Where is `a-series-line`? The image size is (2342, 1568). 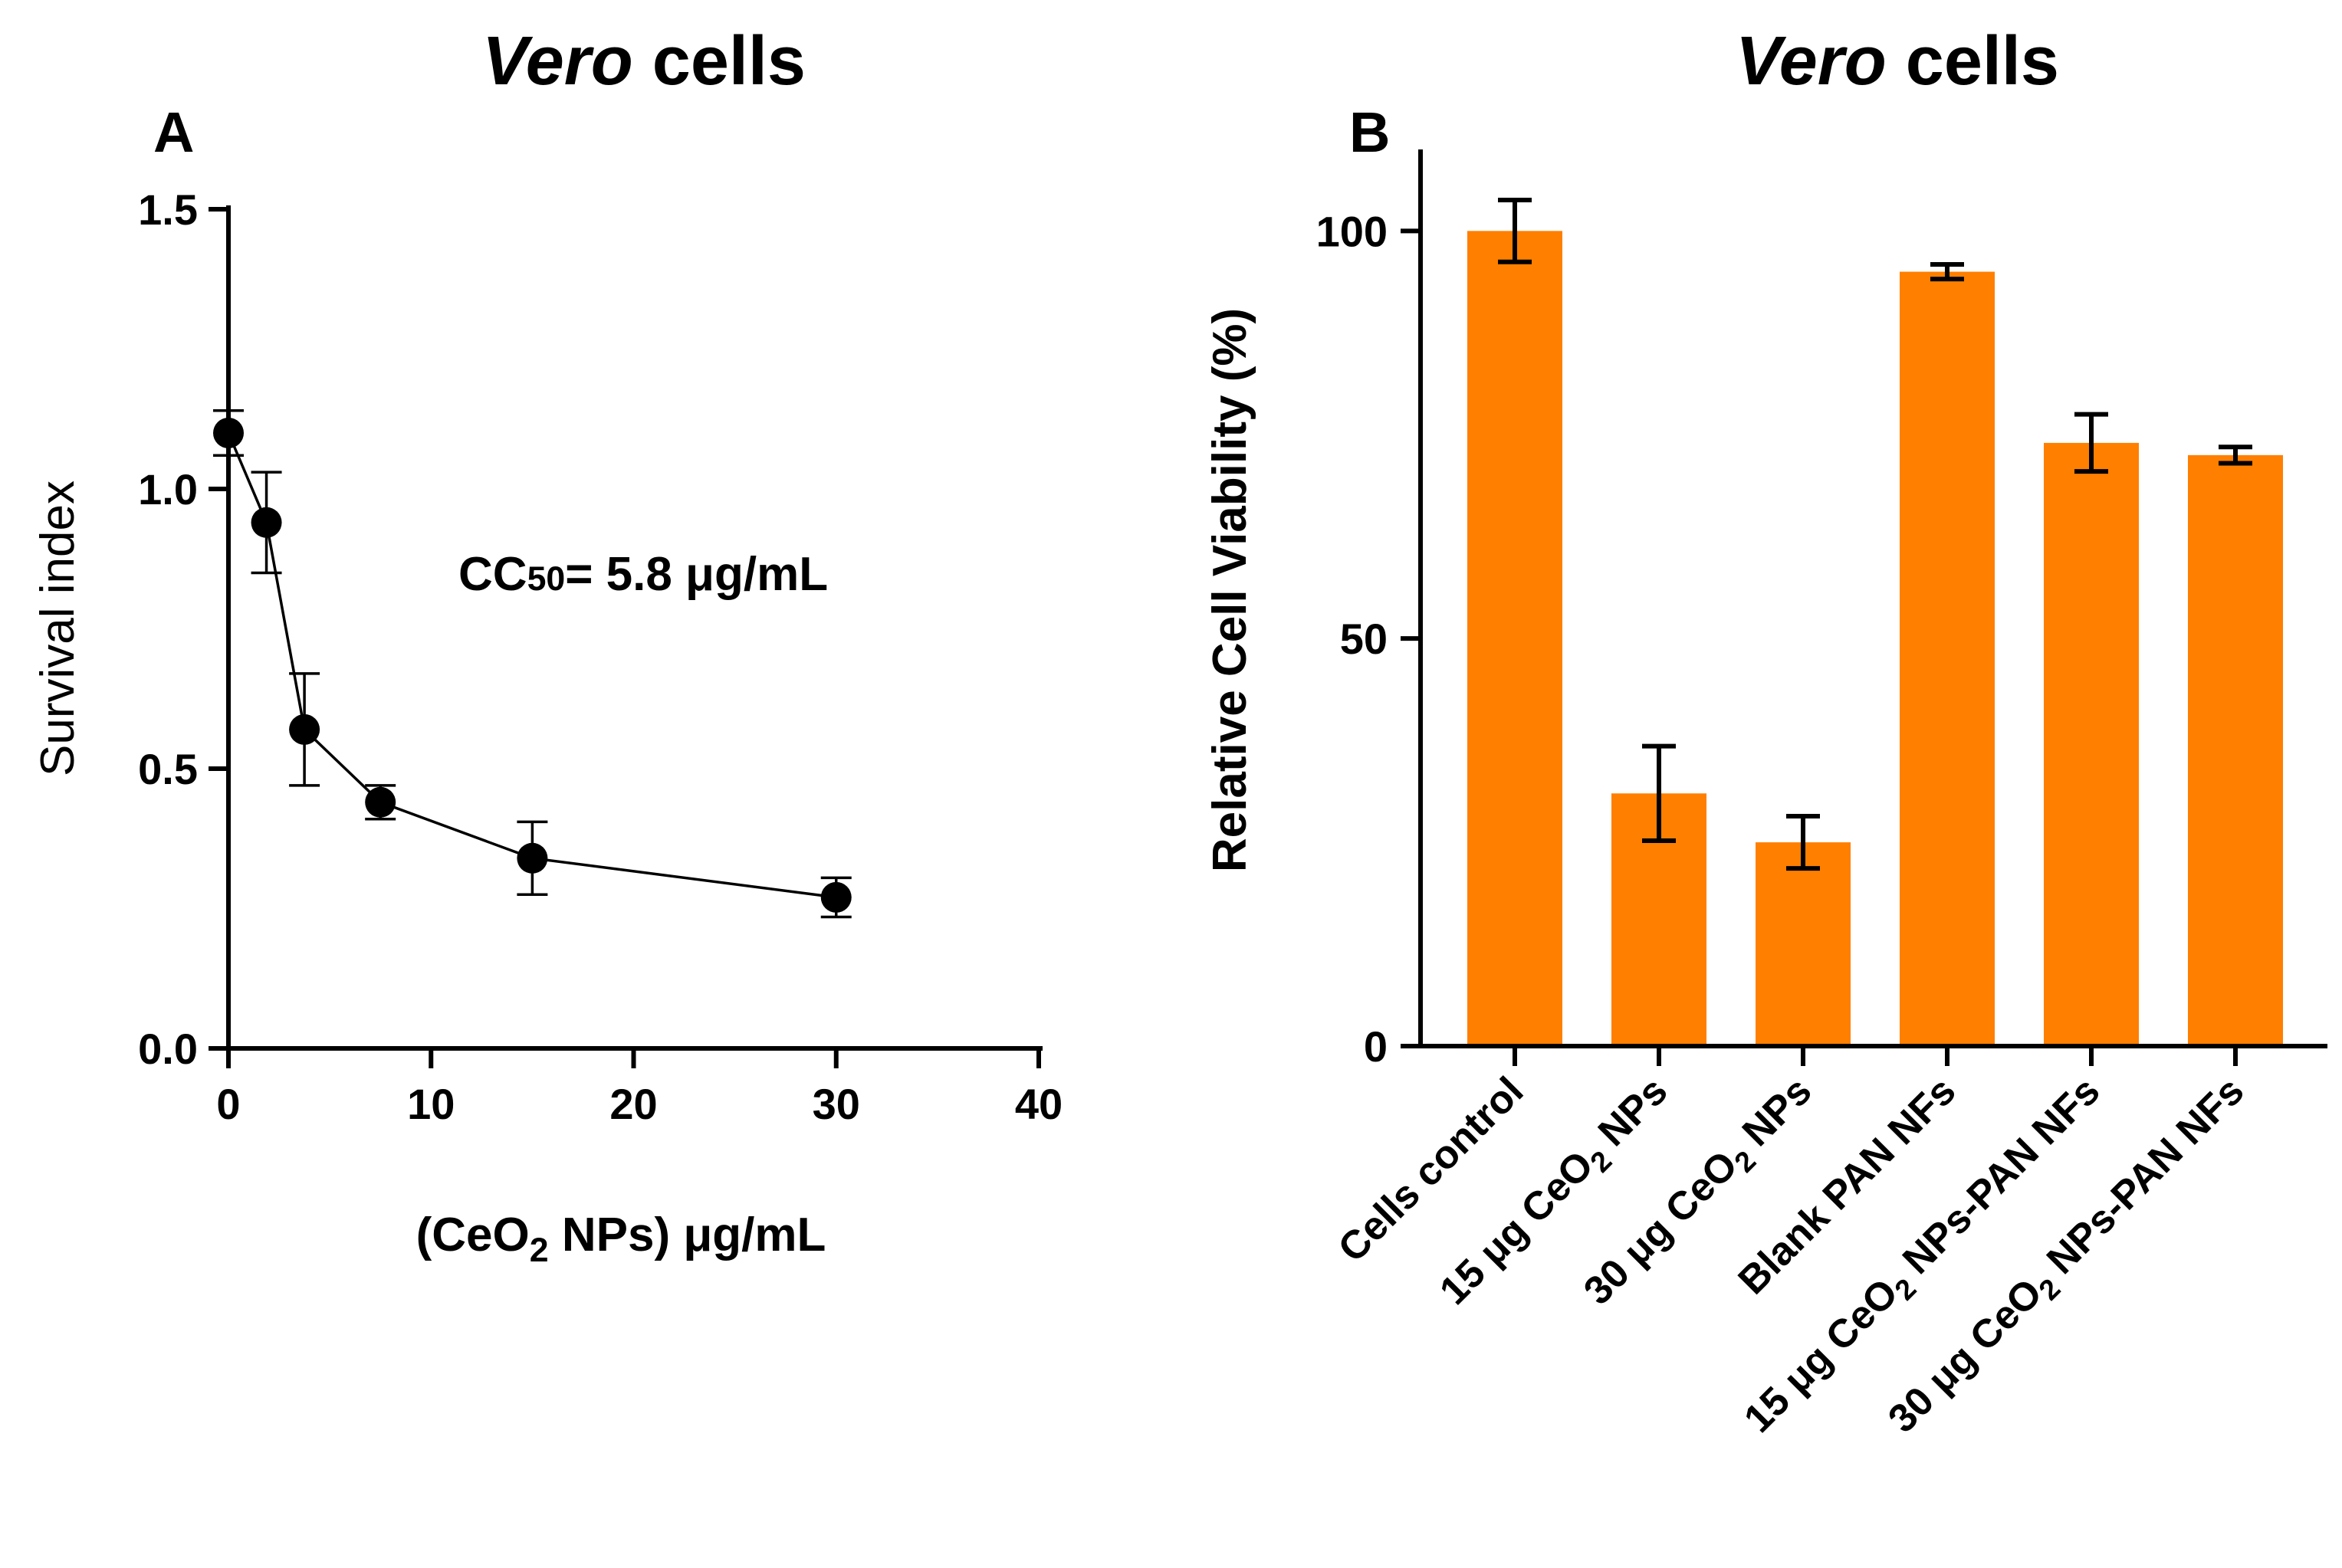 a-series-line is located at coordinates (531, 665).